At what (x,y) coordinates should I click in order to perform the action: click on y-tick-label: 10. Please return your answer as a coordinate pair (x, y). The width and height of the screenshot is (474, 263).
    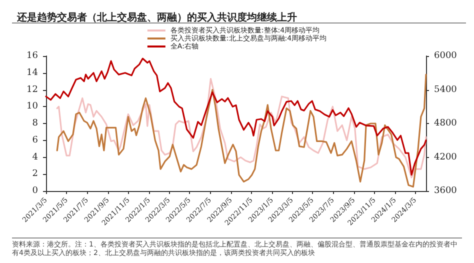
    Looking at the image, I should click on (32, 107).